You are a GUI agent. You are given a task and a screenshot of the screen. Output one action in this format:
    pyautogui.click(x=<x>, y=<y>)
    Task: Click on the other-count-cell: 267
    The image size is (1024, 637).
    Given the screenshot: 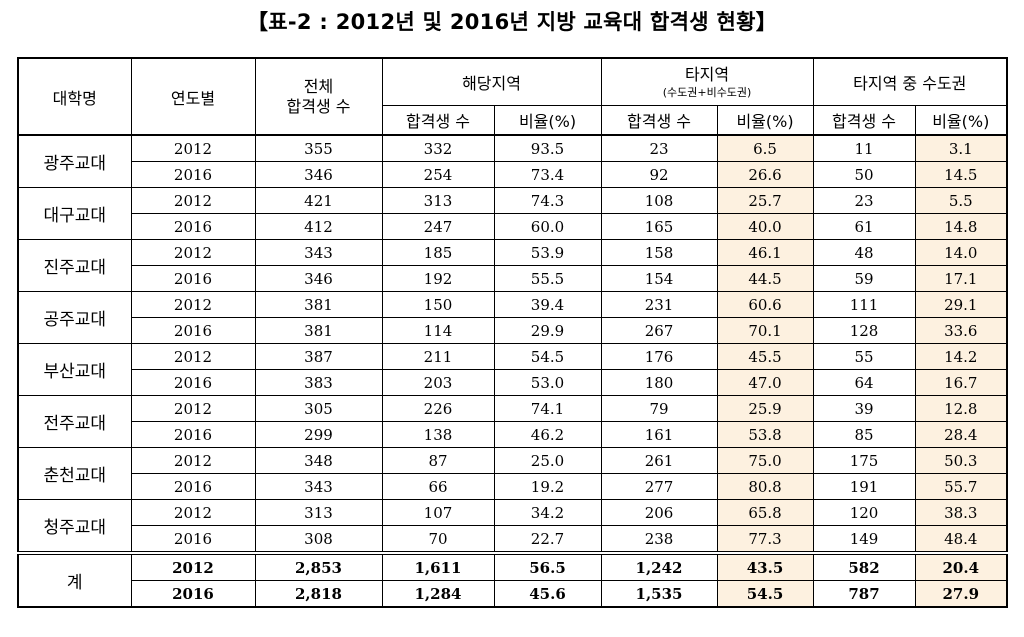 What is the action you would take?
    pyautogui.click(x=659, y=330)
    